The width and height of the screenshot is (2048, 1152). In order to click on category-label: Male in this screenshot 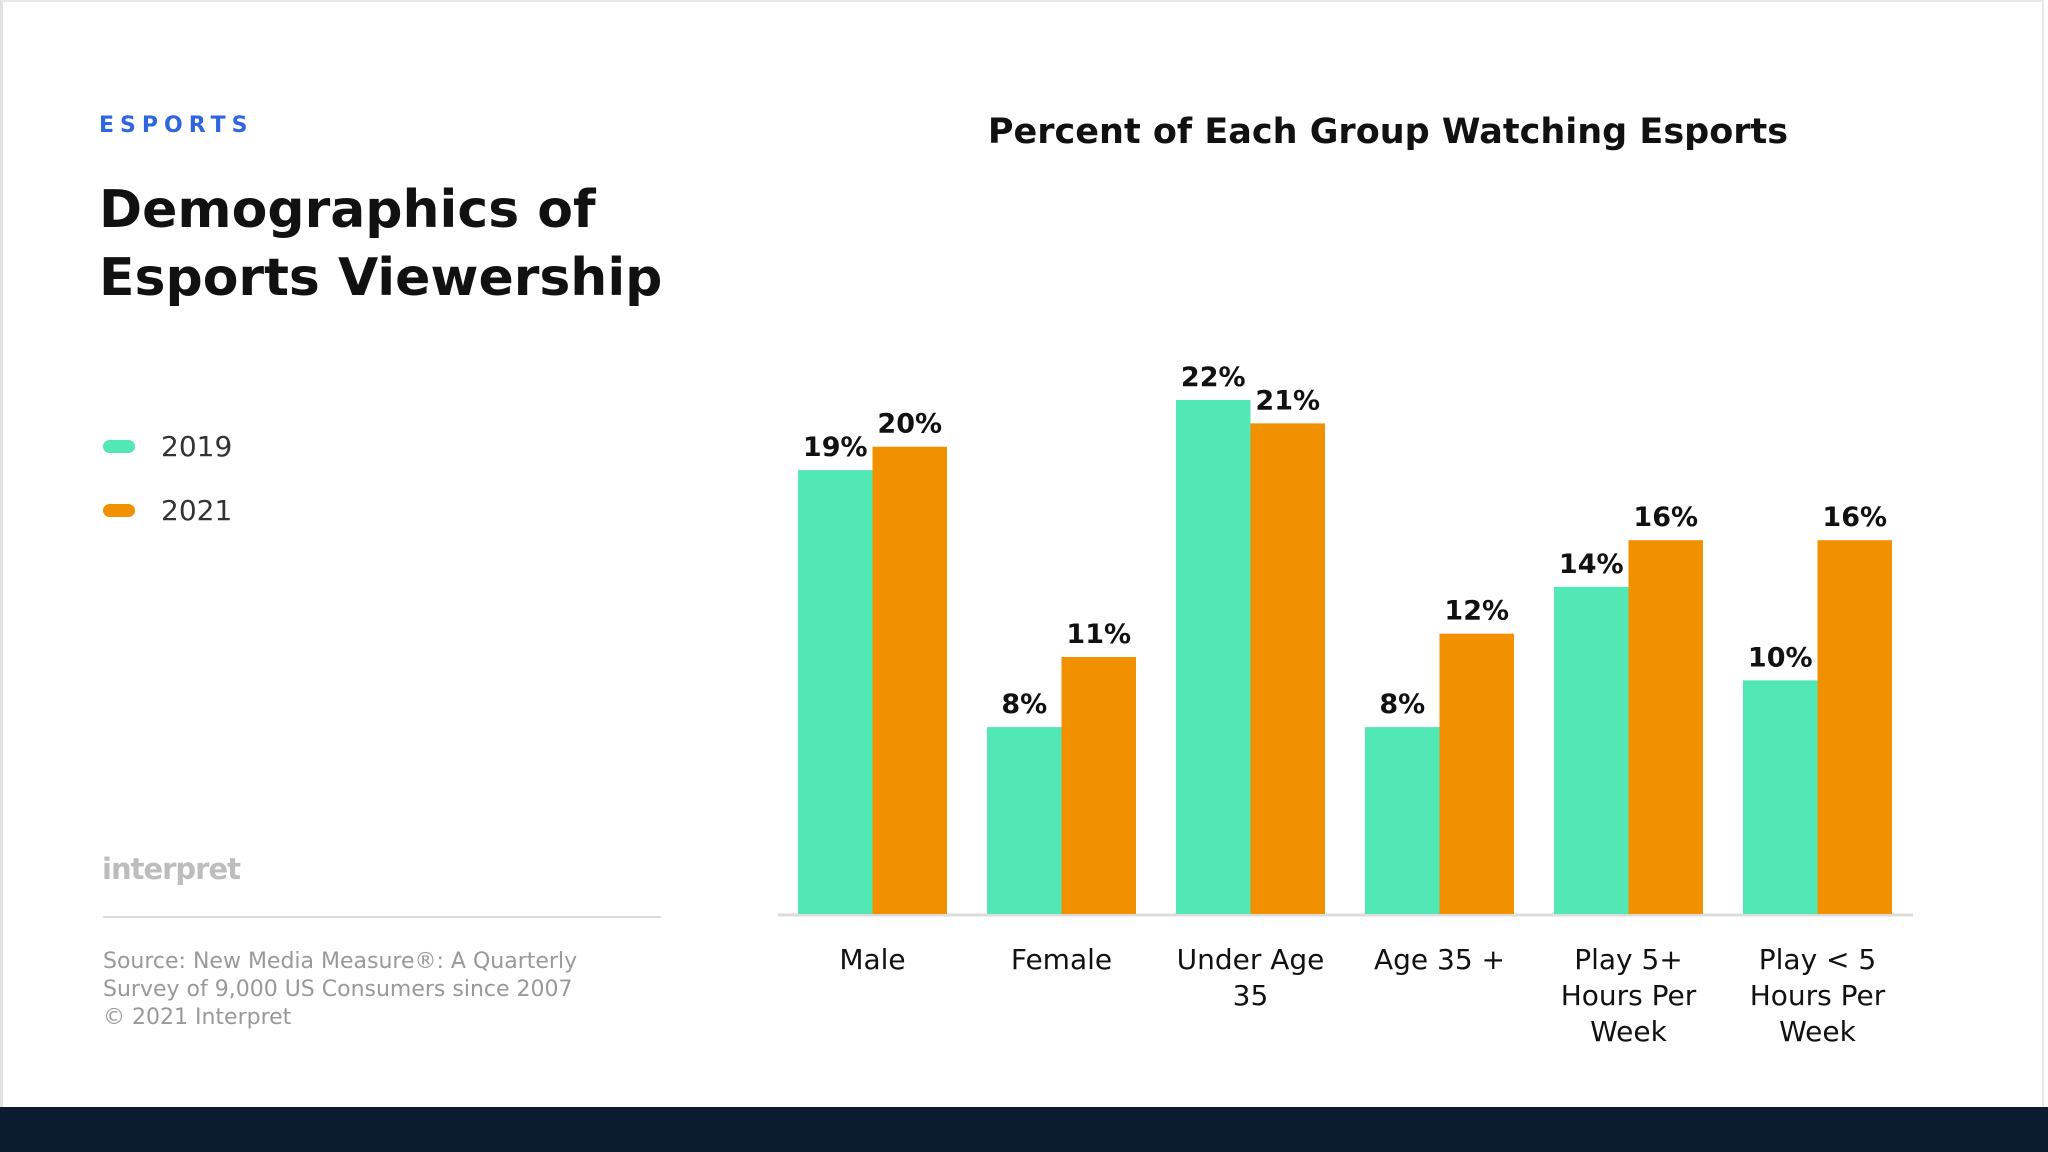, I will do `click(872, 959)`.